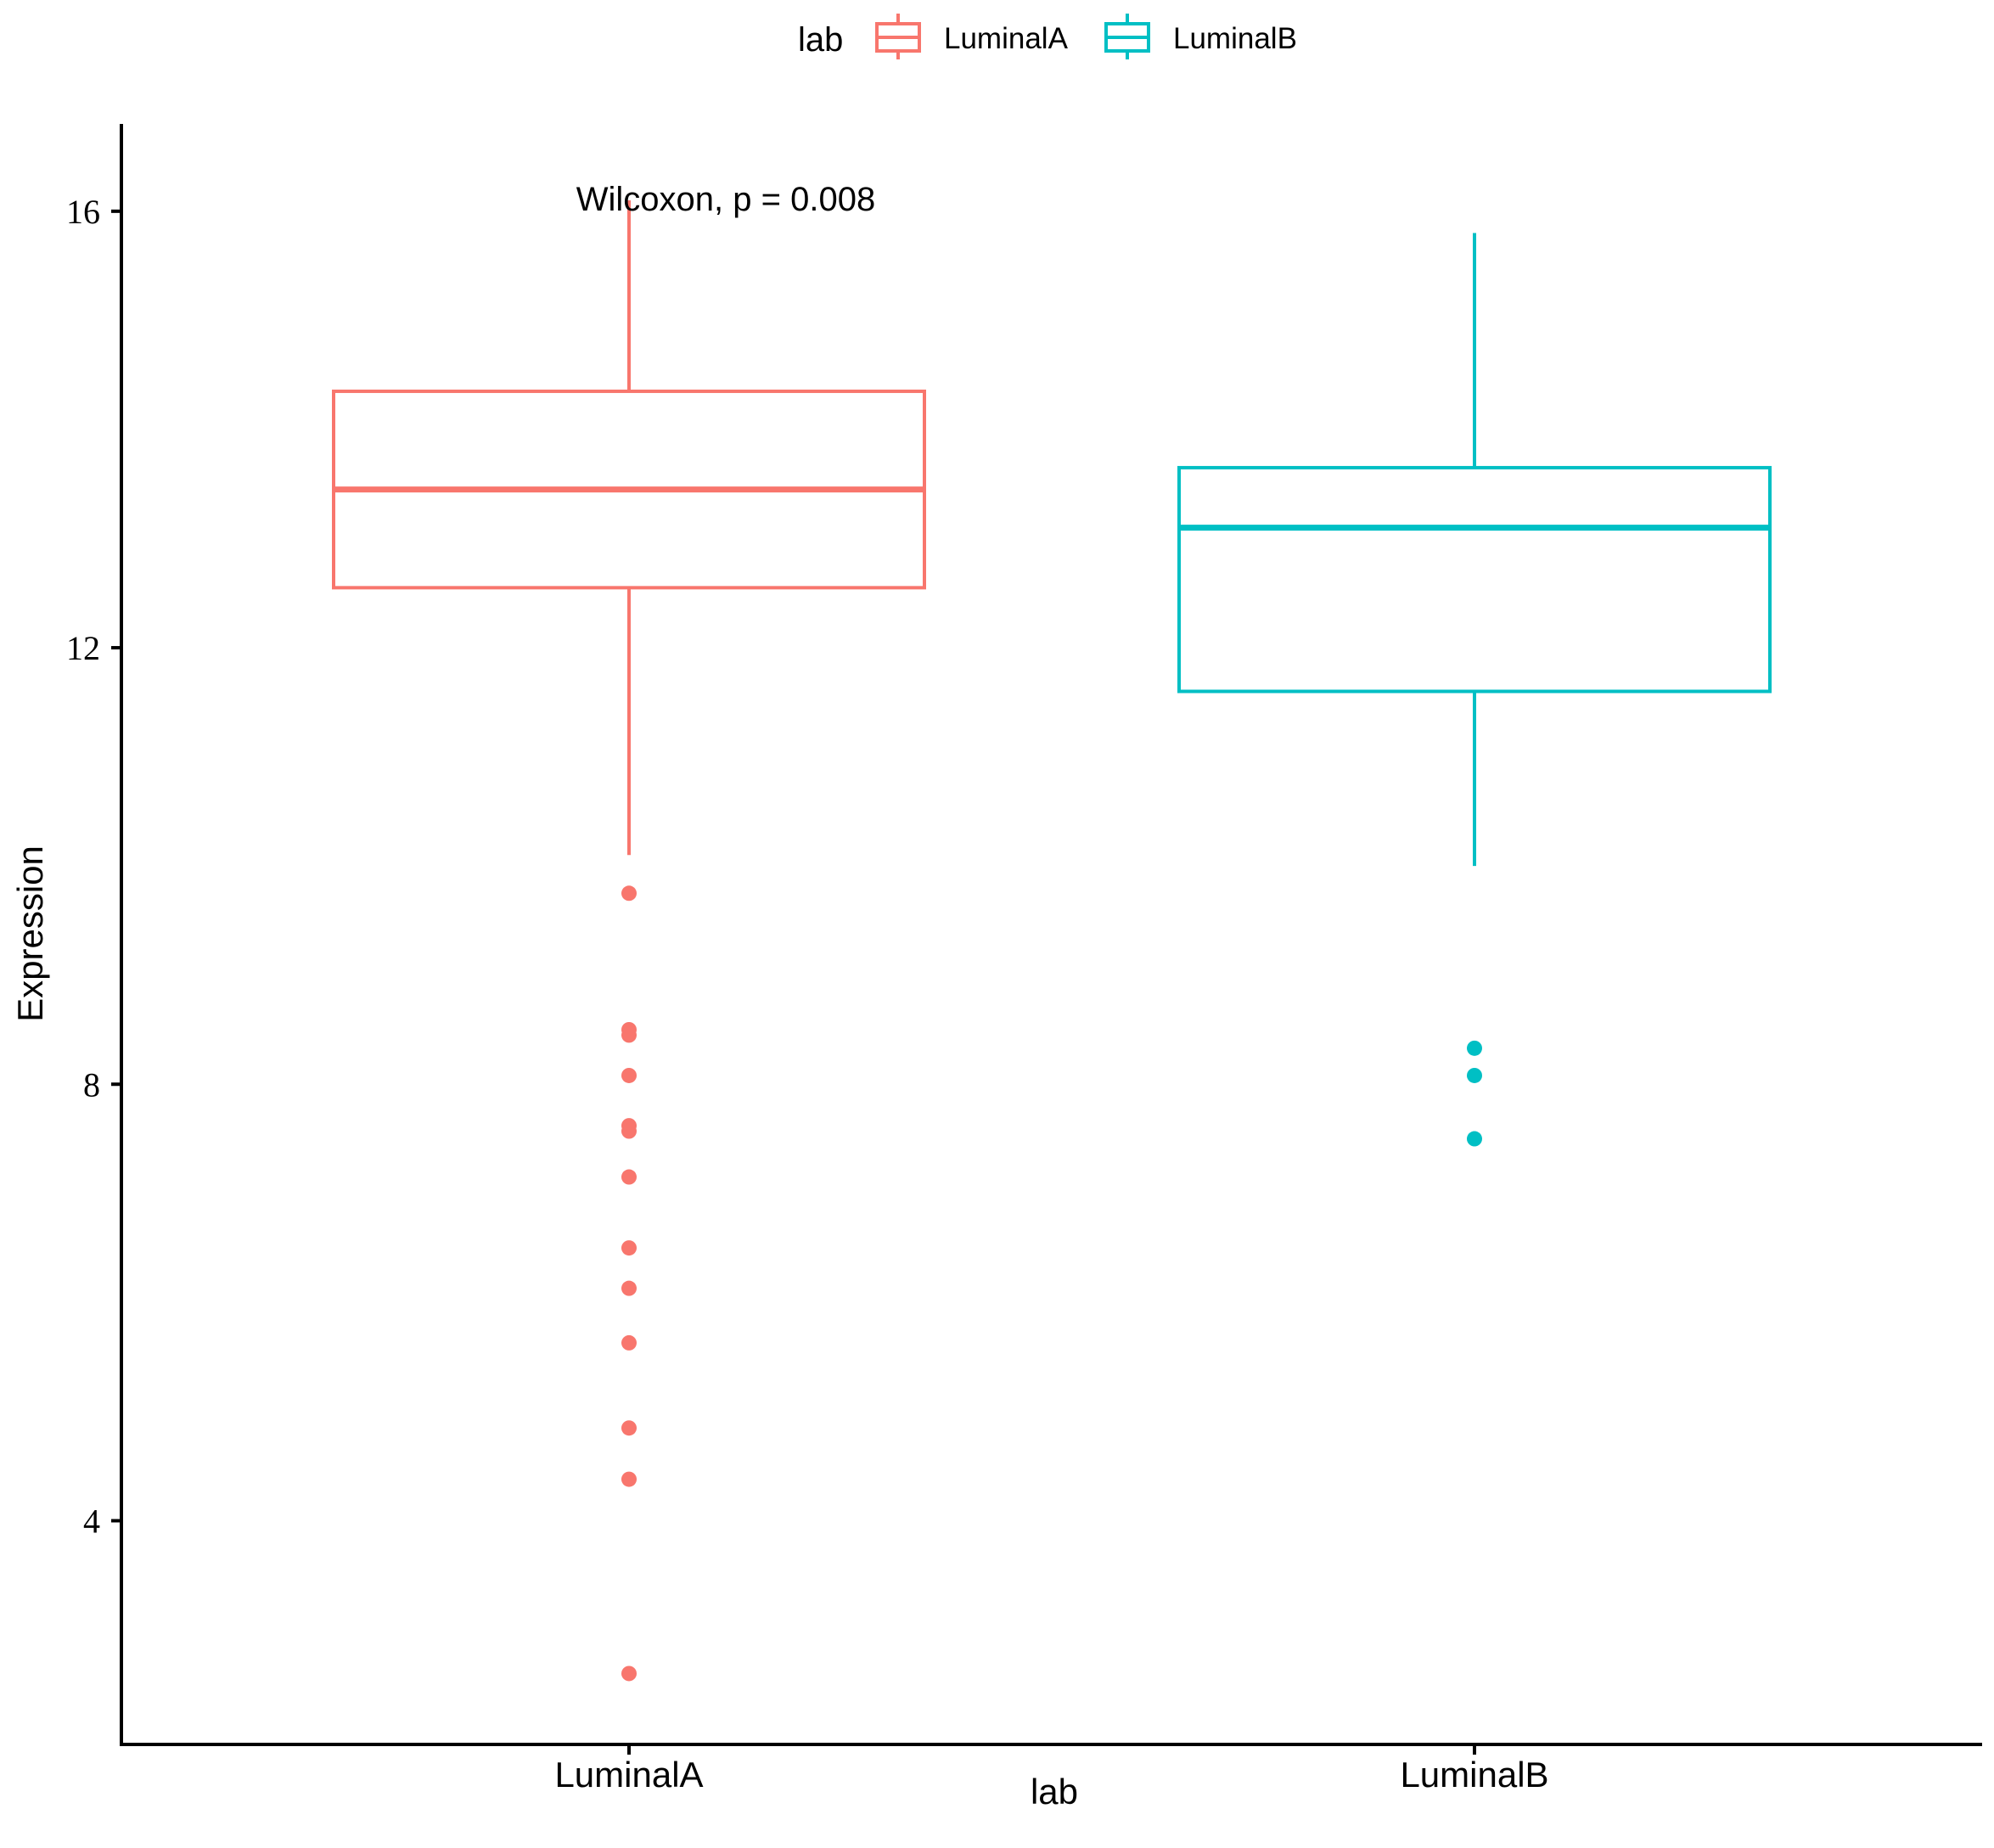 This screenshot has width=1994, height=1848. I want to click on x-tick-label: LuminalB, so click(1474, 1775).